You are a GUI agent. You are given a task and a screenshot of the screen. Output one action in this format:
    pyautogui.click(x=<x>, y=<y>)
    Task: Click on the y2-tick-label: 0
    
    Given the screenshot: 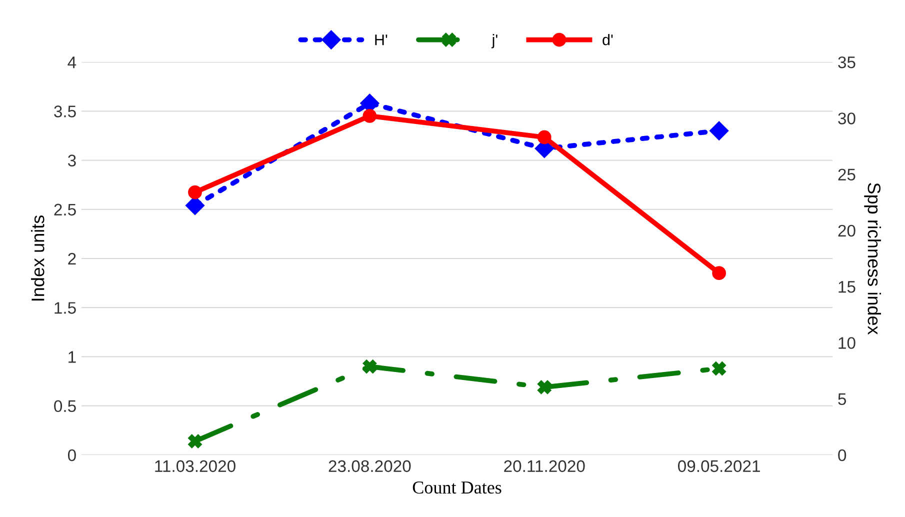 What is the action you would take?
    pyautogui.click(x=842, y=455)
    